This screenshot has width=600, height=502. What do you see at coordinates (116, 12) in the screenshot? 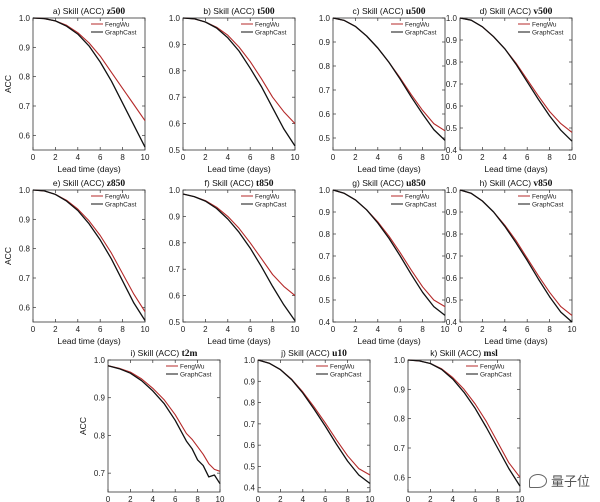
I see `panel-variable: z500` at bounding box center [116, 12].